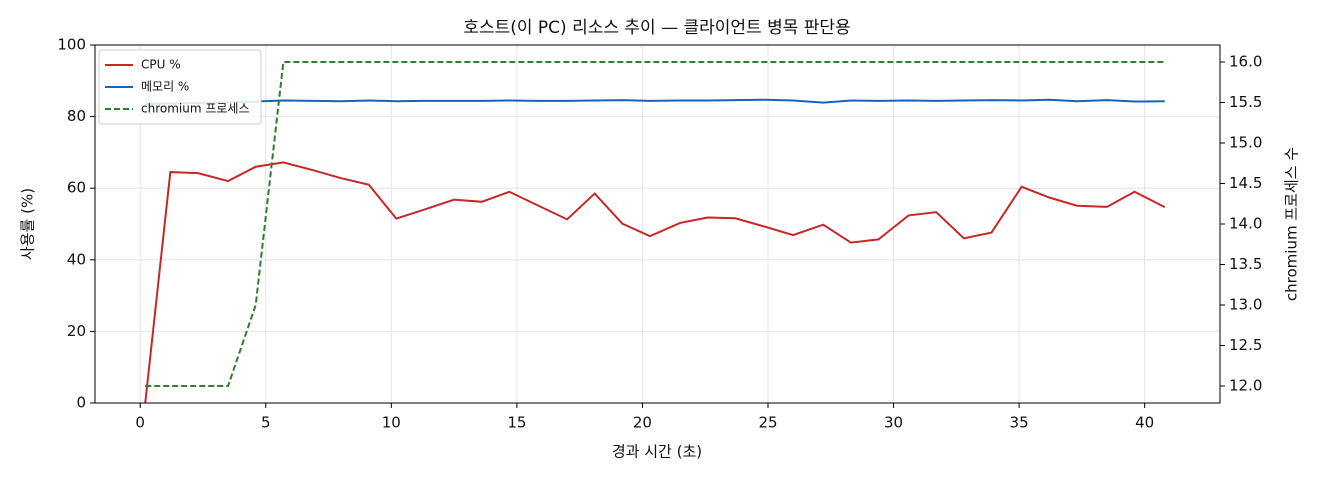 The image size is (1320, 484). What do you see at coordinates (767, 423) in the screenshot?
I see `x-tick-label: 25` at bounding box center [767, 423].